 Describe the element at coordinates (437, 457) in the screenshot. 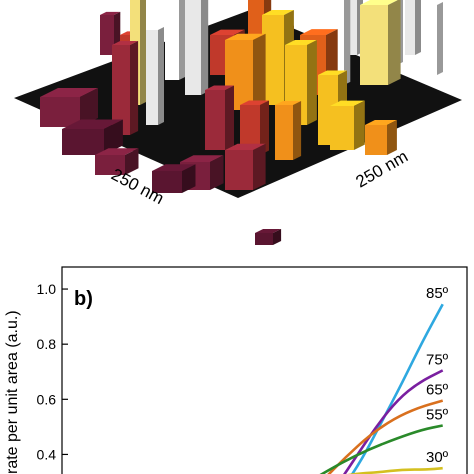

I see `series-label: 30º` at that location.